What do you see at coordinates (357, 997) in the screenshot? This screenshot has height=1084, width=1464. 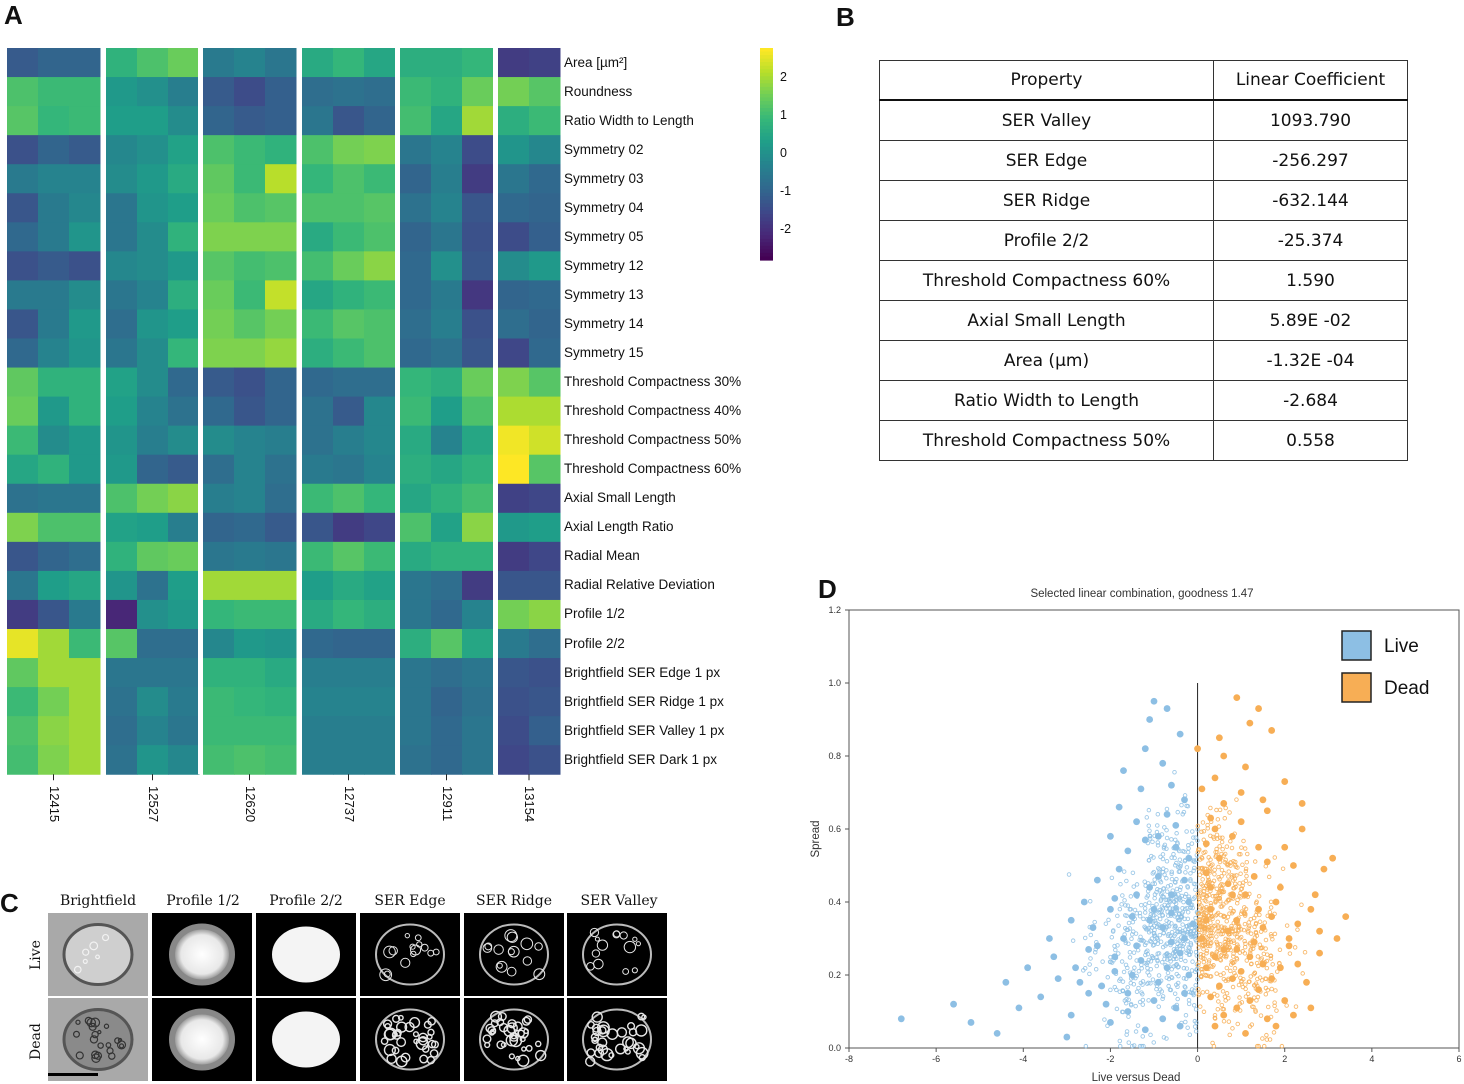 I see `micrograph-grid` at bounding box center [357, 997].